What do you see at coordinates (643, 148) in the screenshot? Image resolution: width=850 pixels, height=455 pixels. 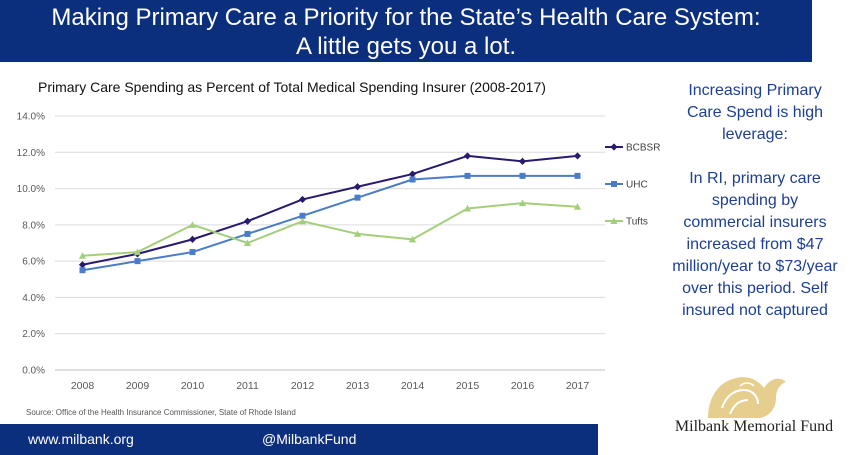 I see `legend-label-bcbsri: BCBSRI` at bounding box center [643, 148].